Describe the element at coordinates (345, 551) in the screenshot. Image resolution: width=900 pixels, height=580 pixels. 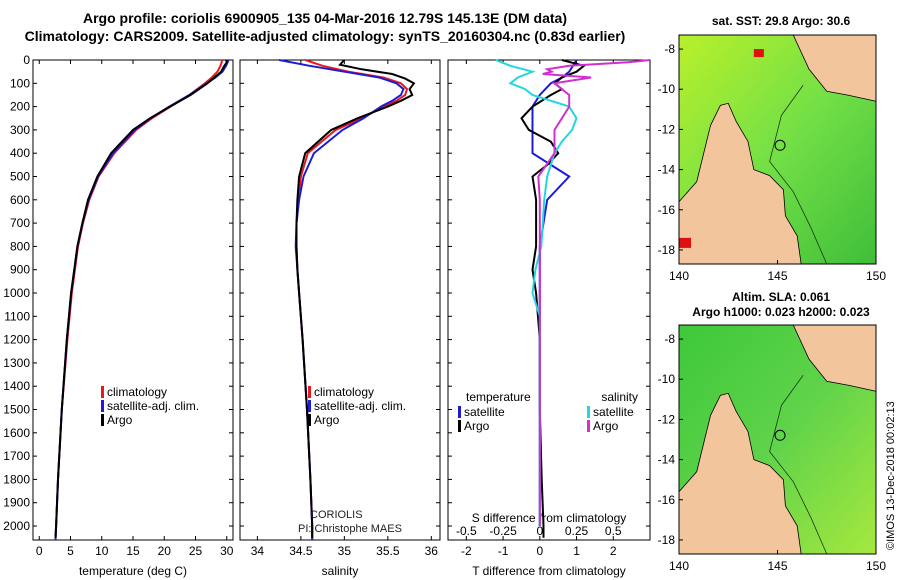
I see `x-tick-label: 35` at that location.